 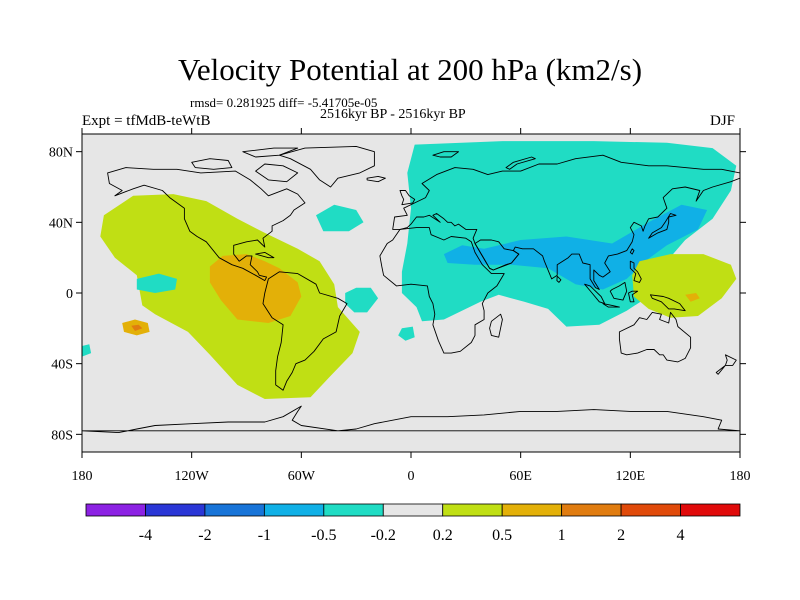 I want to click on x-tick-label: 120E, so click(x=631, y=476).